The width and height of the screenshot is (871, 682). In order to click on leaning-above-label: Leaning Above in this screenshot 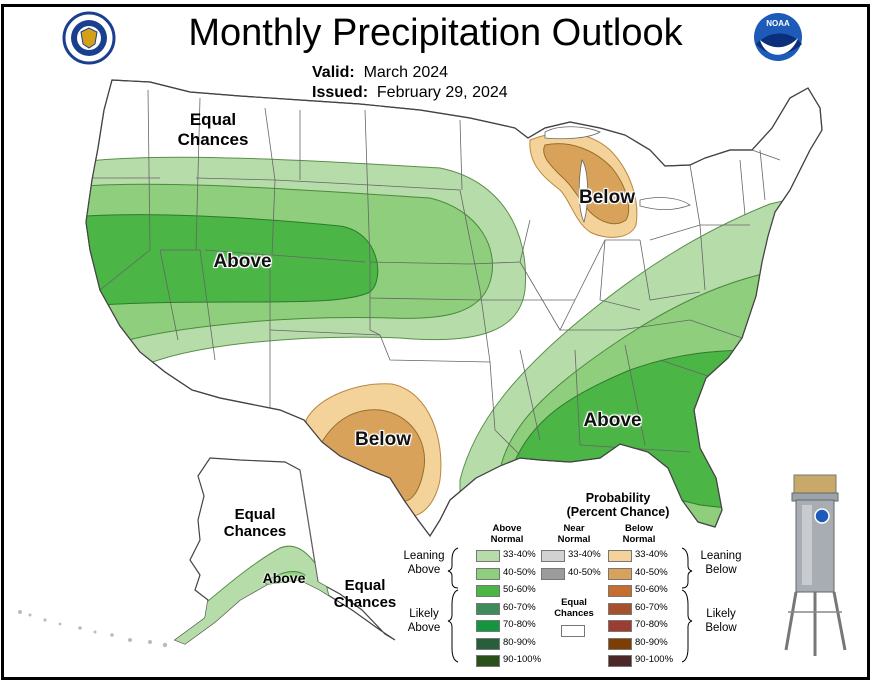, I will do `click(424, 563)`.